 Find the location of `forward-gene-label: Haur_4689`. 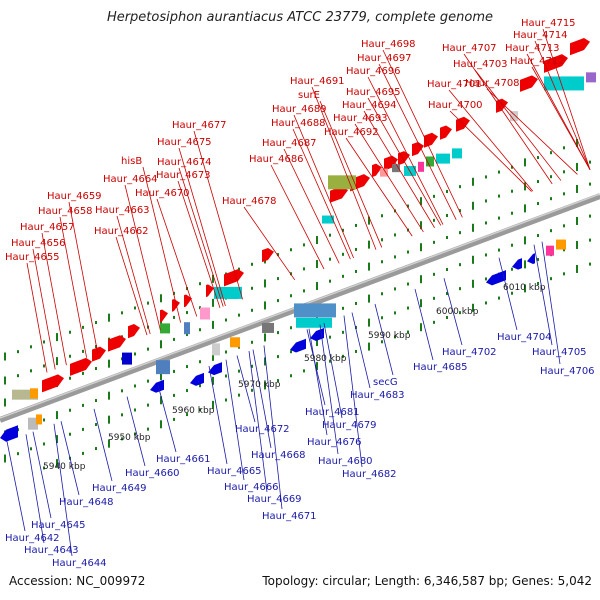

forward-gene-label: Haur_4689 is located at coordinates (299, 109).